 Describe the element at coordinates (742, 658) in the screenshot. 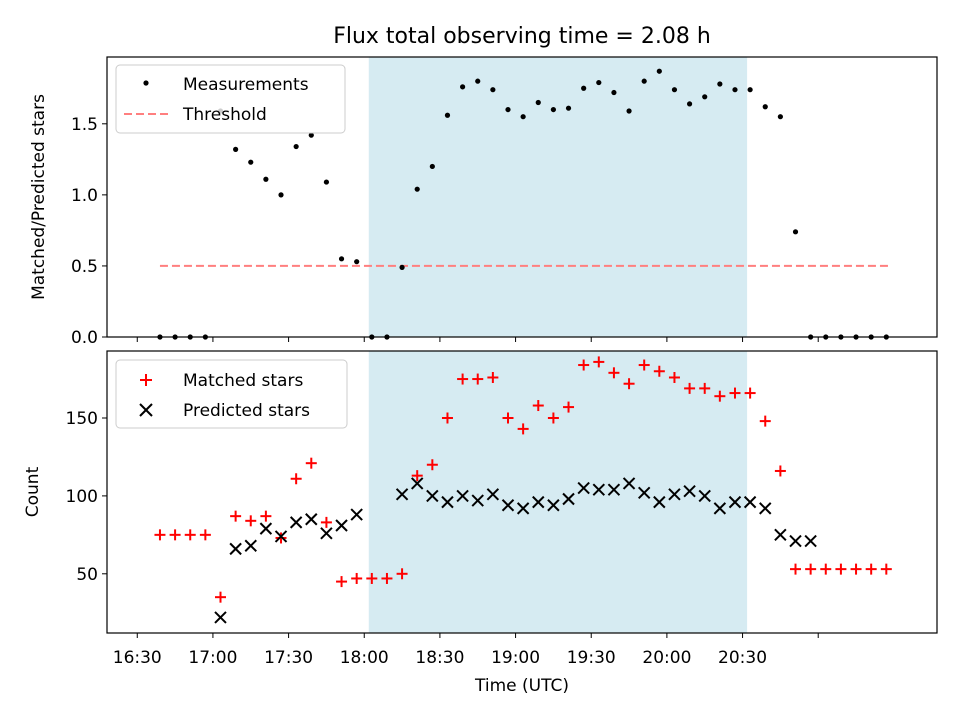

I see `bottom-xtick-label: 20:30` at that location.